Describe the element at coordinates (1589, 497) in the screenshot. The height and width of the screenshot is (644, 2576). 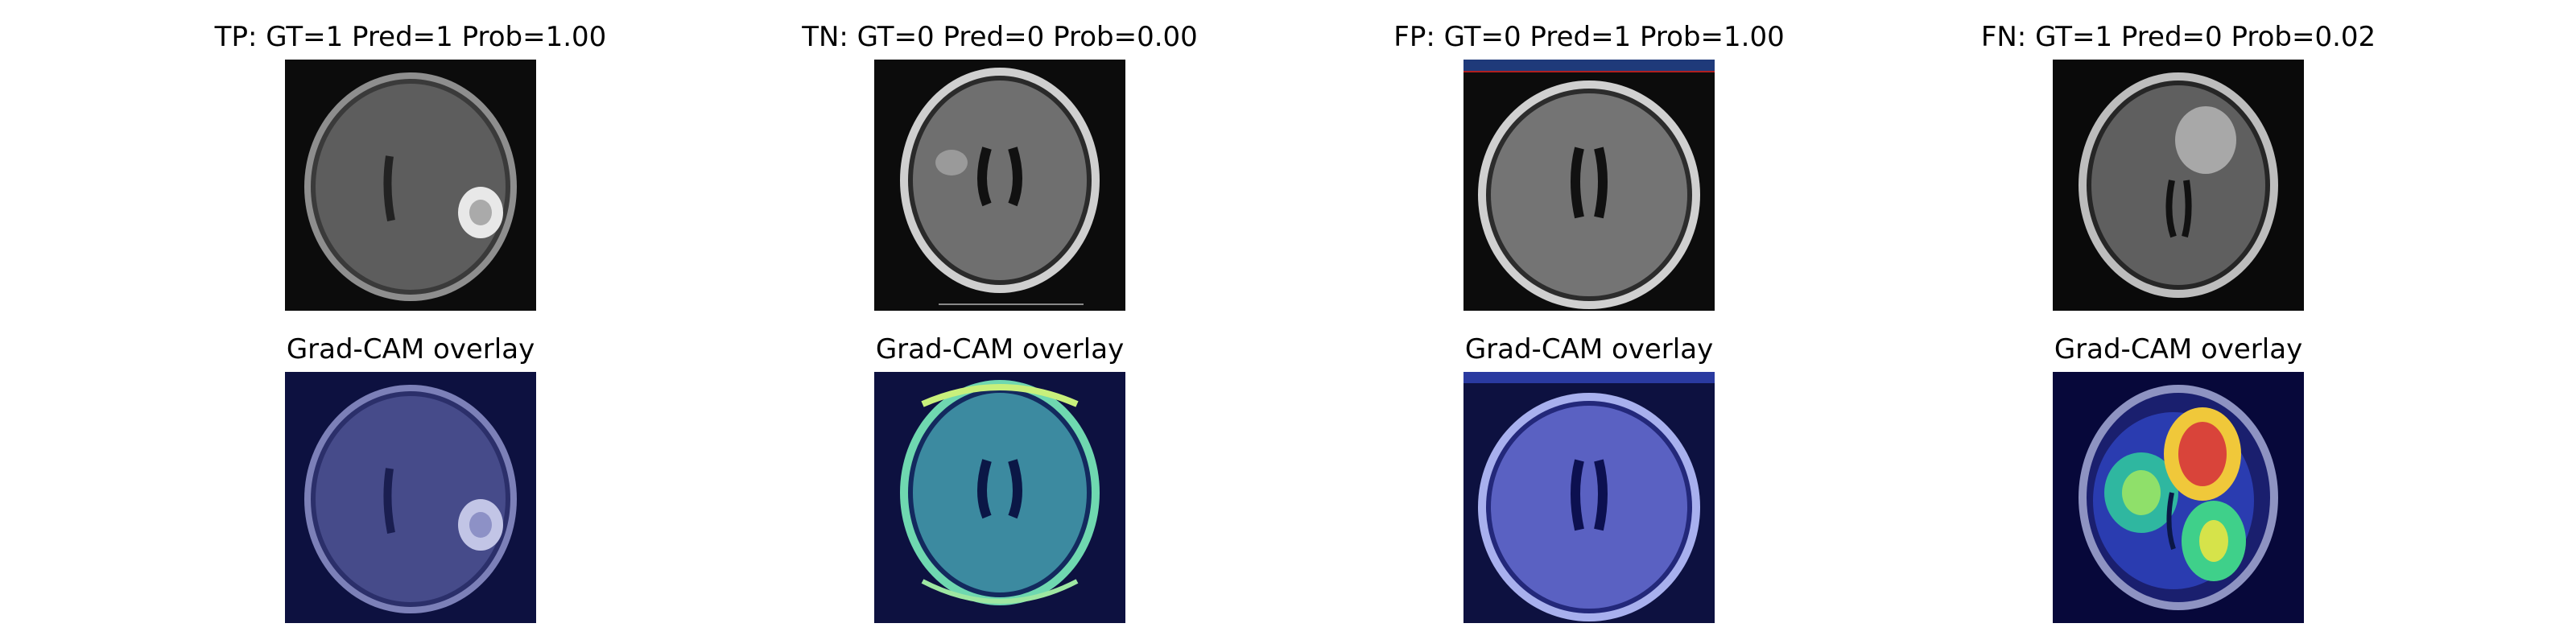
I see `gradcam-overlay-fp` at that location.